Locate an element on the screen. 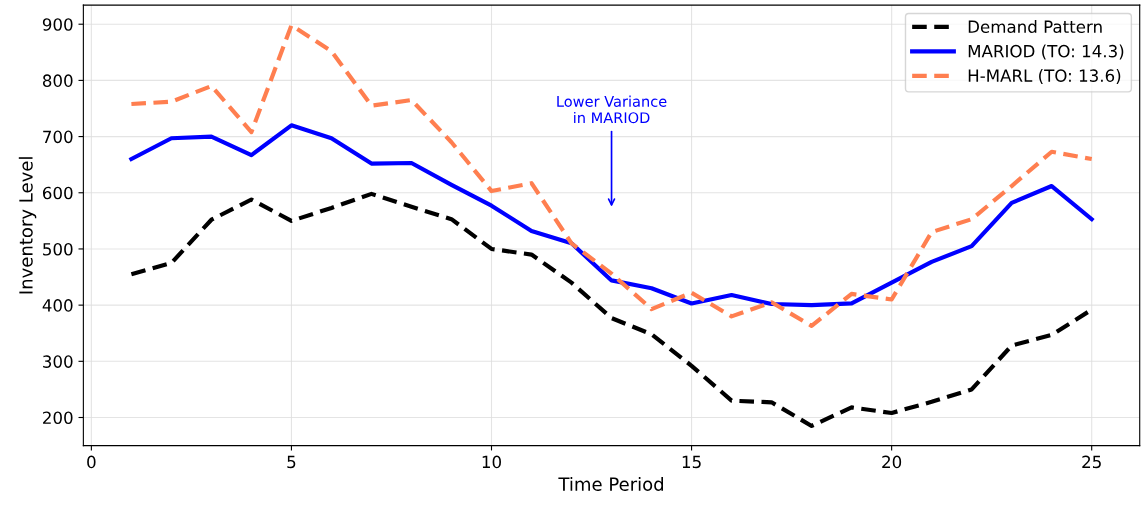 This screenshot has height=511, width=1142. legend-label: MARIOD (TO: 14.3) is located at coordinates (1046, 52).